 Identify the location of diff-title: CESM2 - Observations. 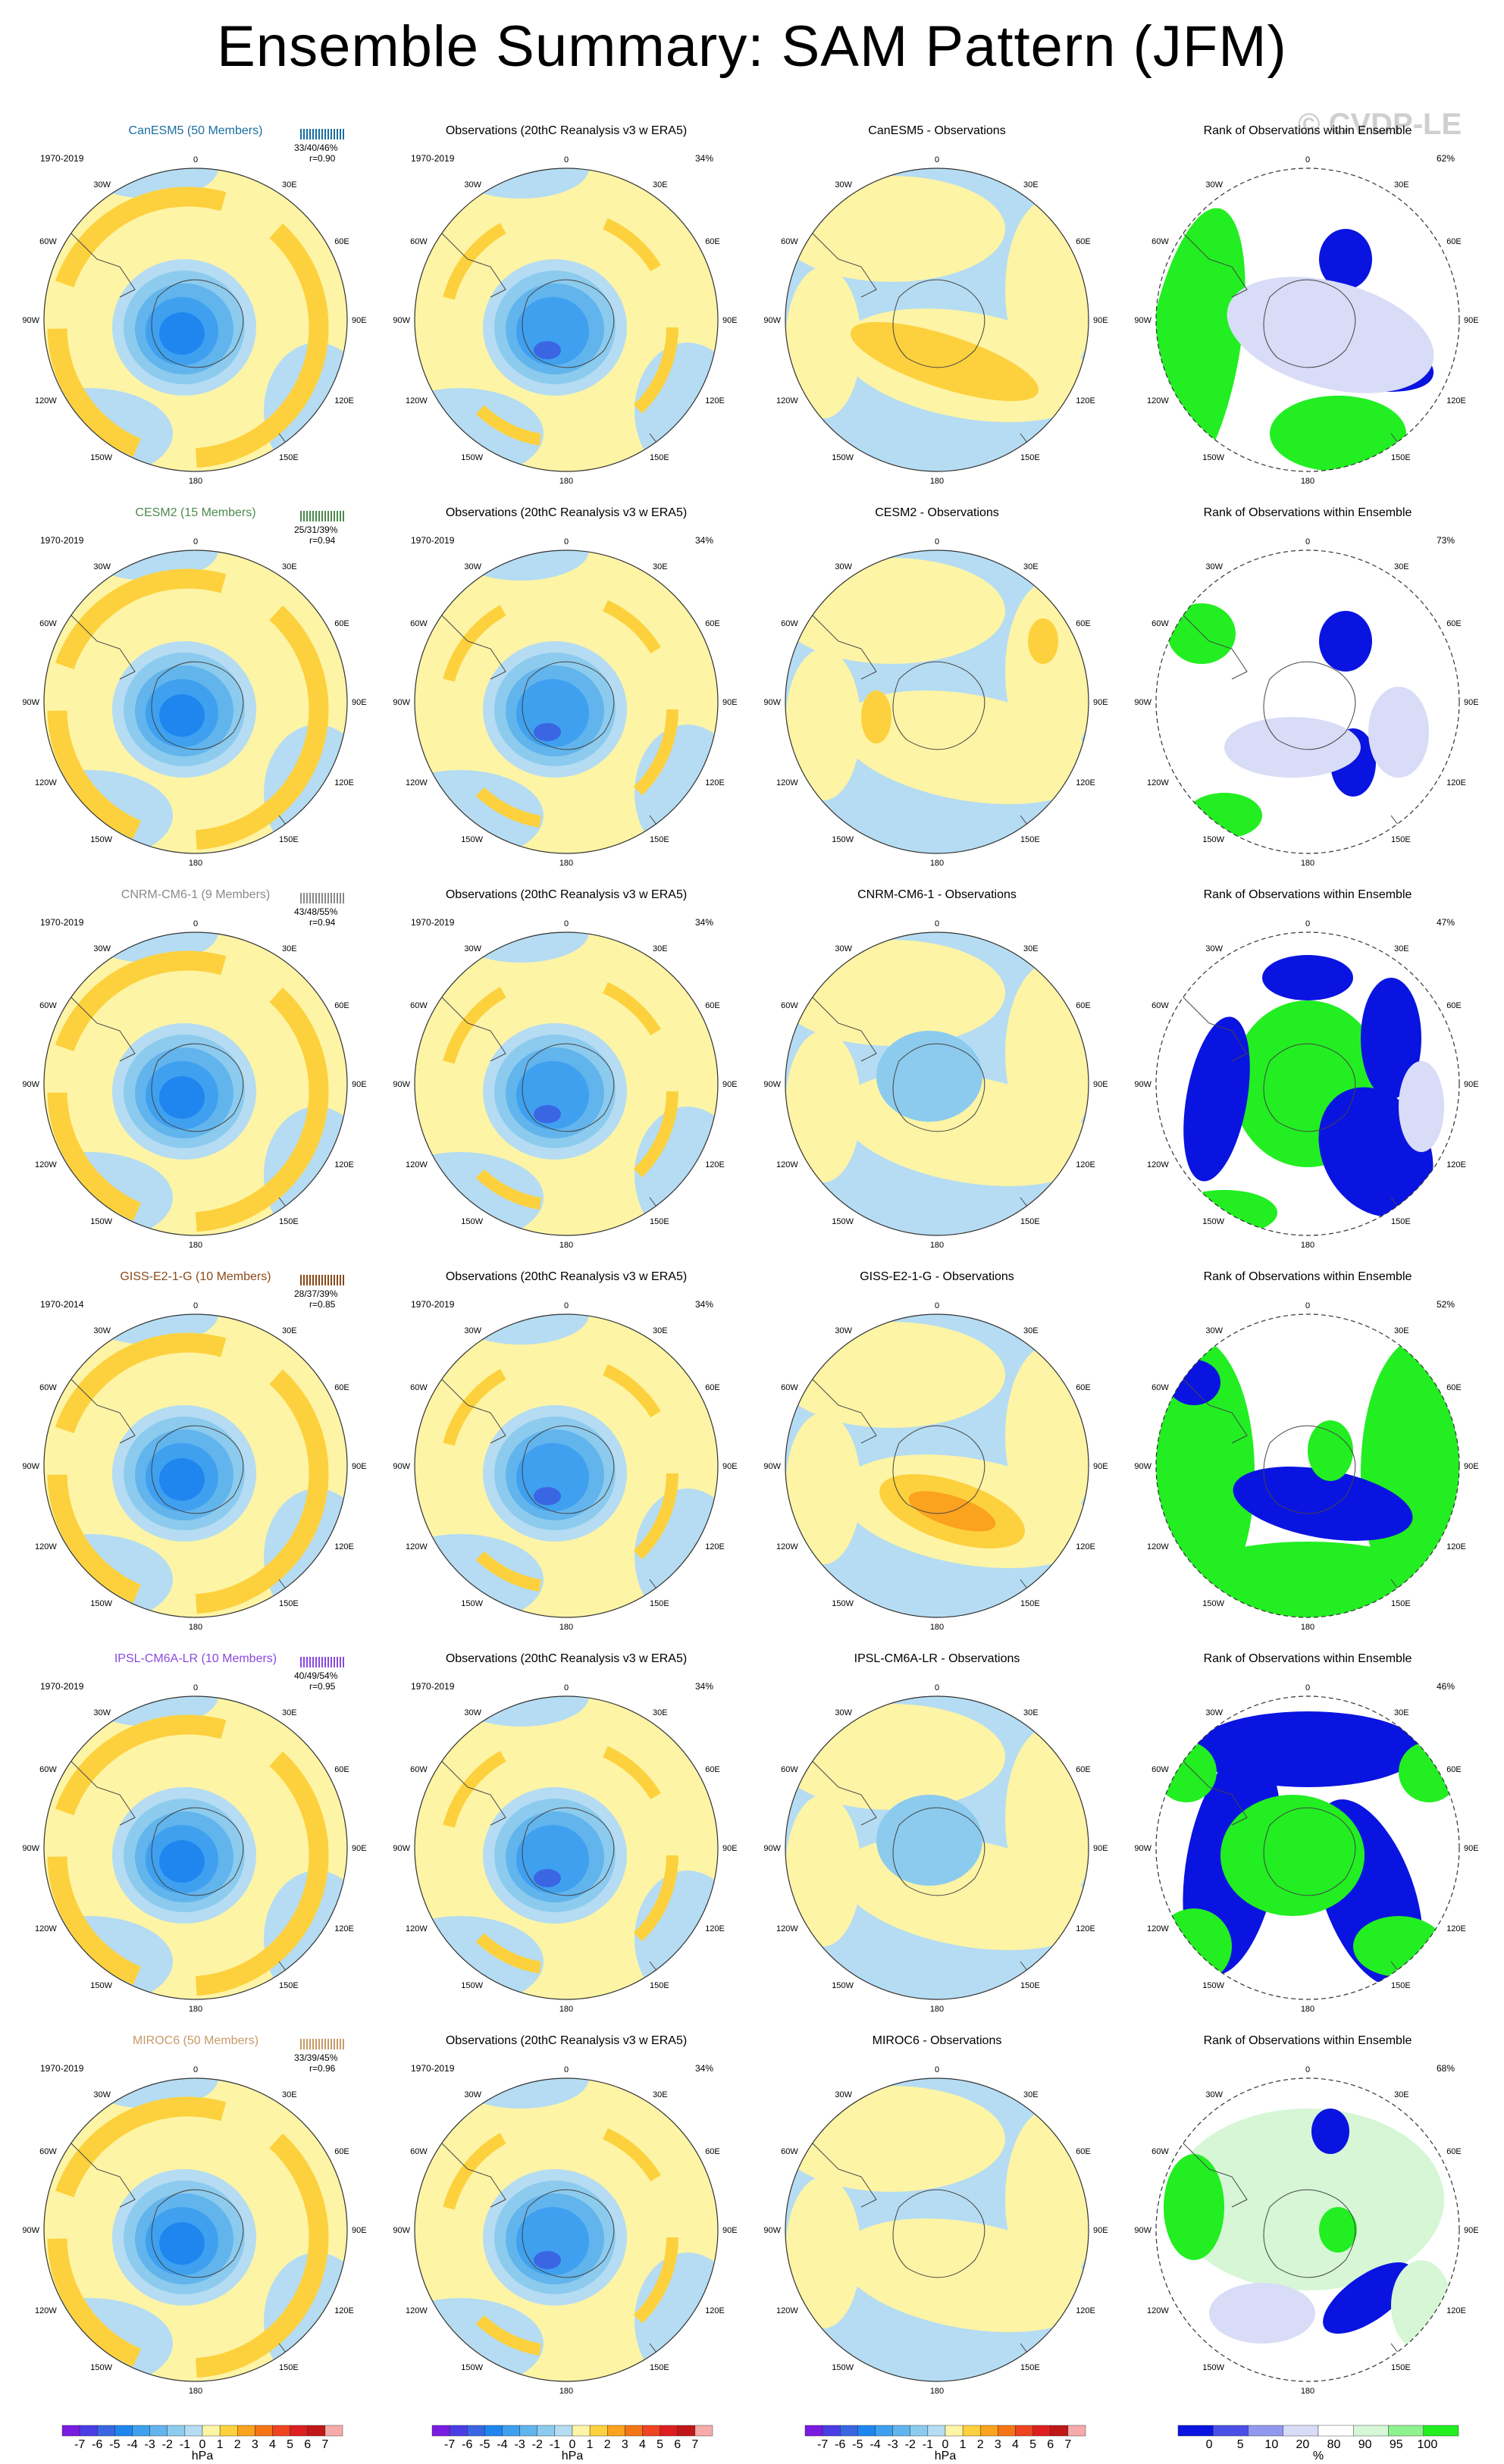
(937, 512).